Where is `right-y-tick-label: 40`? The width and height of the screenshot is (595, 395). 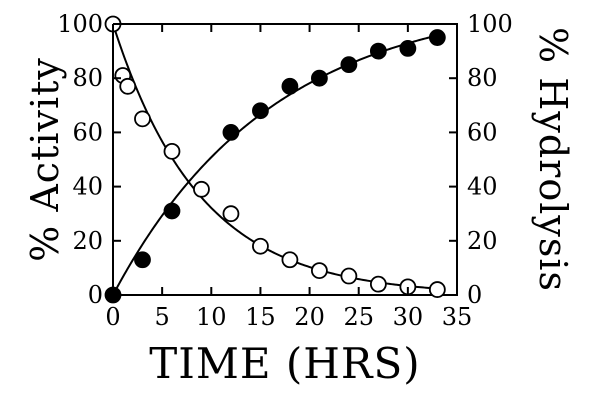
right-y-tick-label: 40 is located at coordinates (482, 187).